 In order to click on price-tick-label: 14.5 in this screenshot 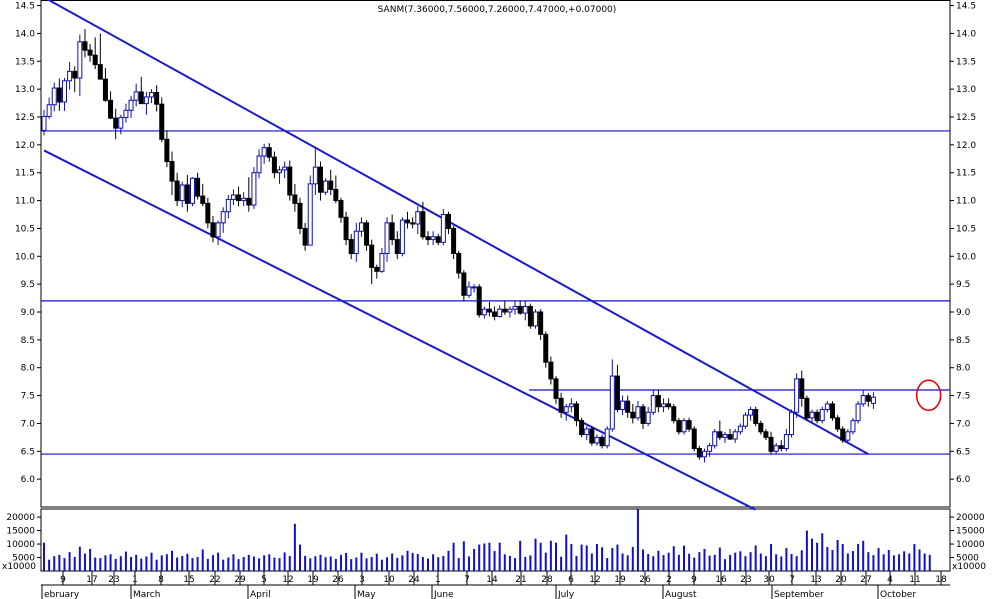, I will do `click(966, 7)`.